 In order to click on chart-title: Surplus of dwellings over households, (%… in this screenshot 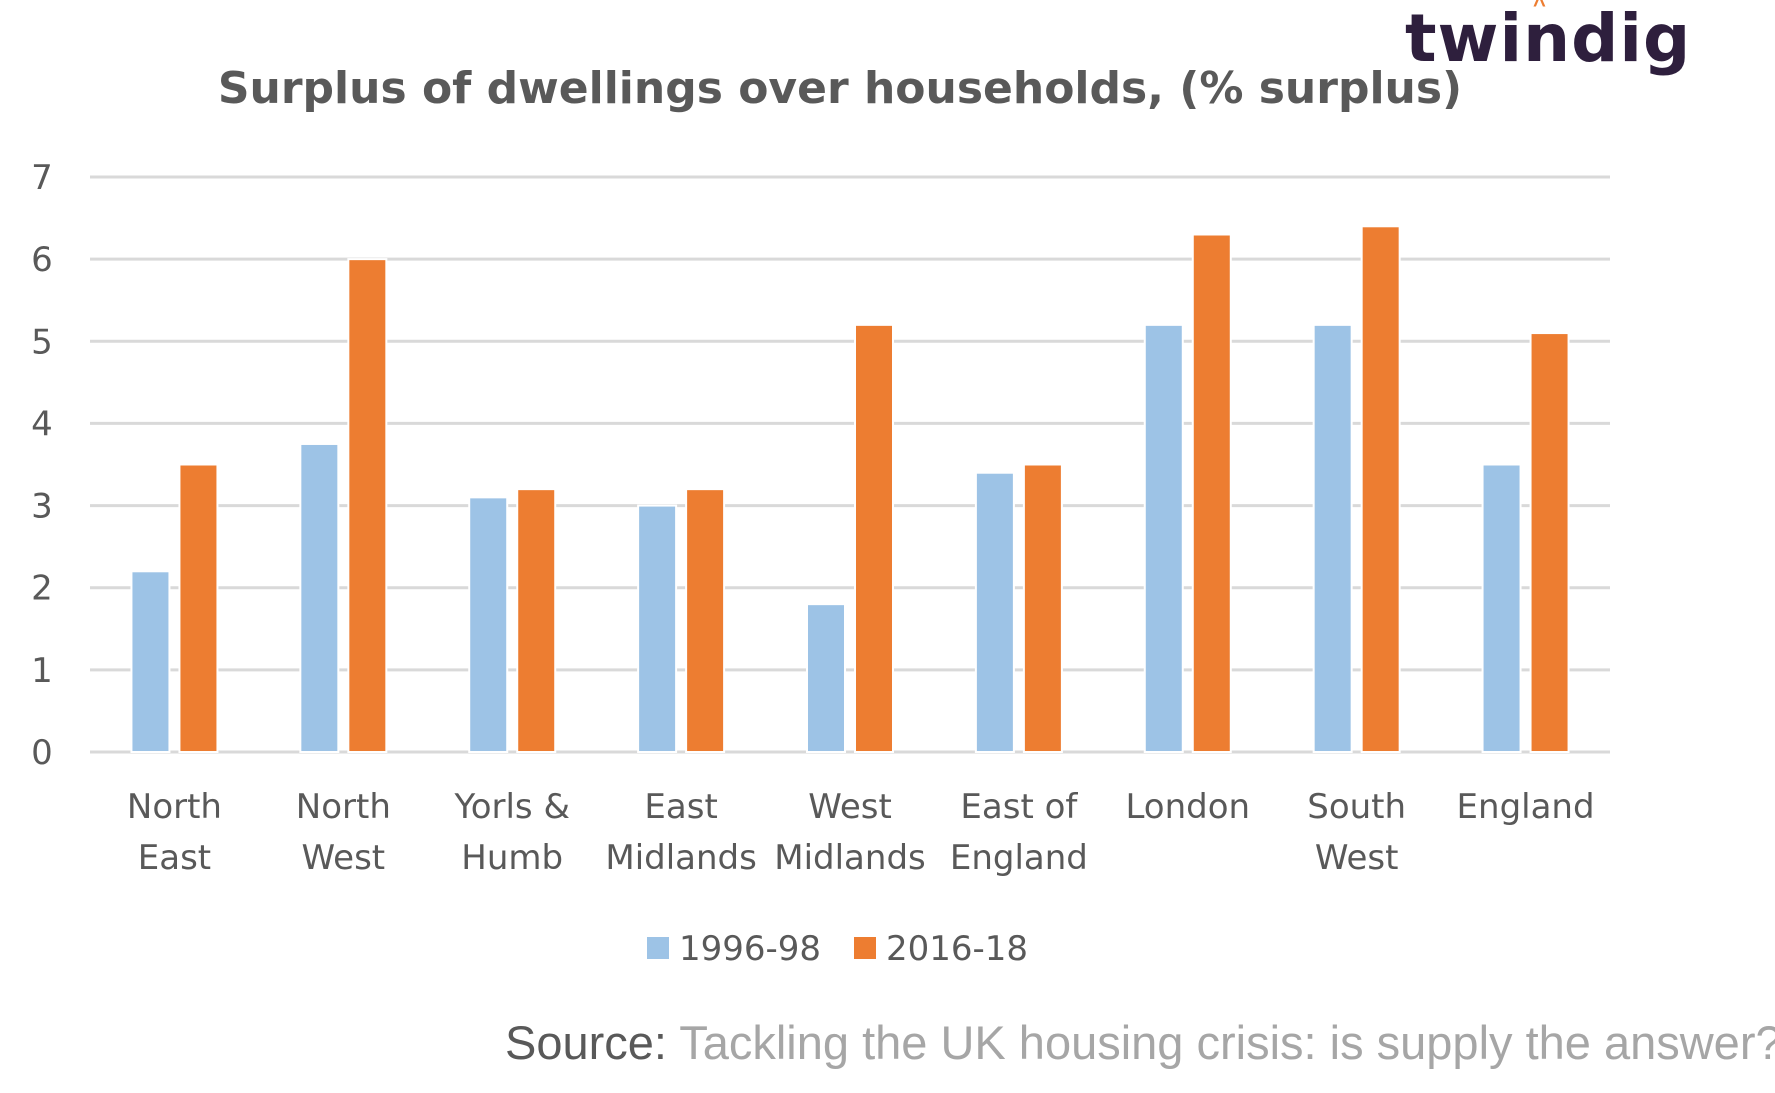, I will do `click(840, 88)`.